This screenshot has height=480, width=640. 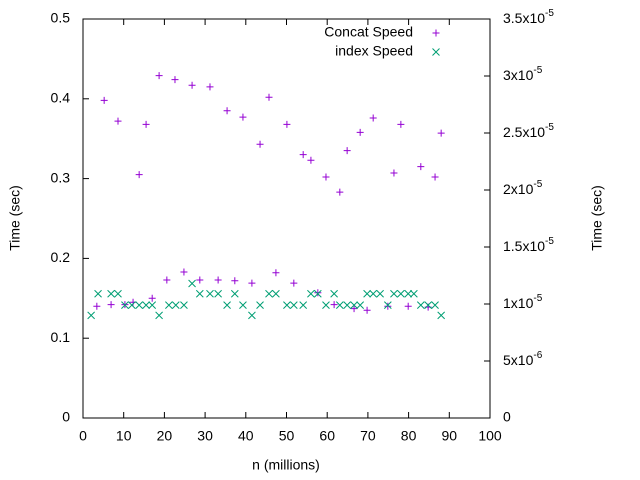 I want to click on y-tick-label: 0.1, so click(x=61, y=337).